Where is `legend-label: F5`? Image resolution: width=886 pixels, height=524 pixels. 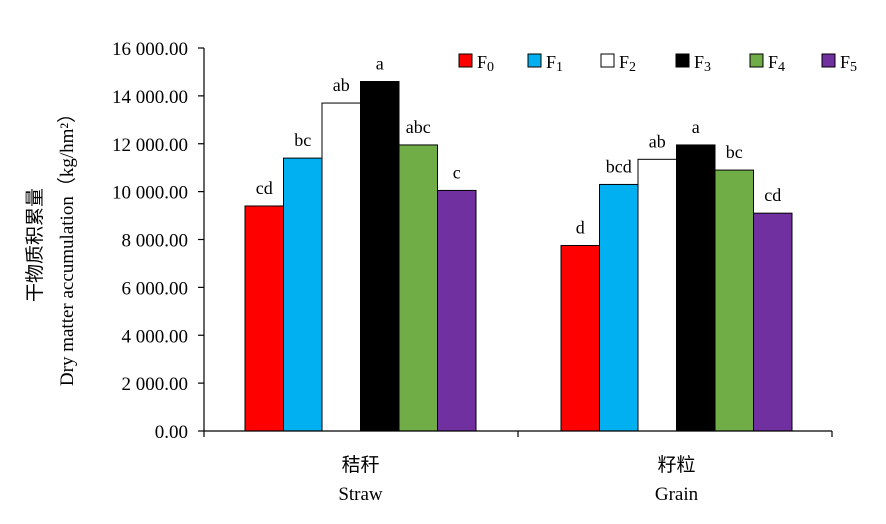
legend-label: F5 is located at coordinates (848, 63).